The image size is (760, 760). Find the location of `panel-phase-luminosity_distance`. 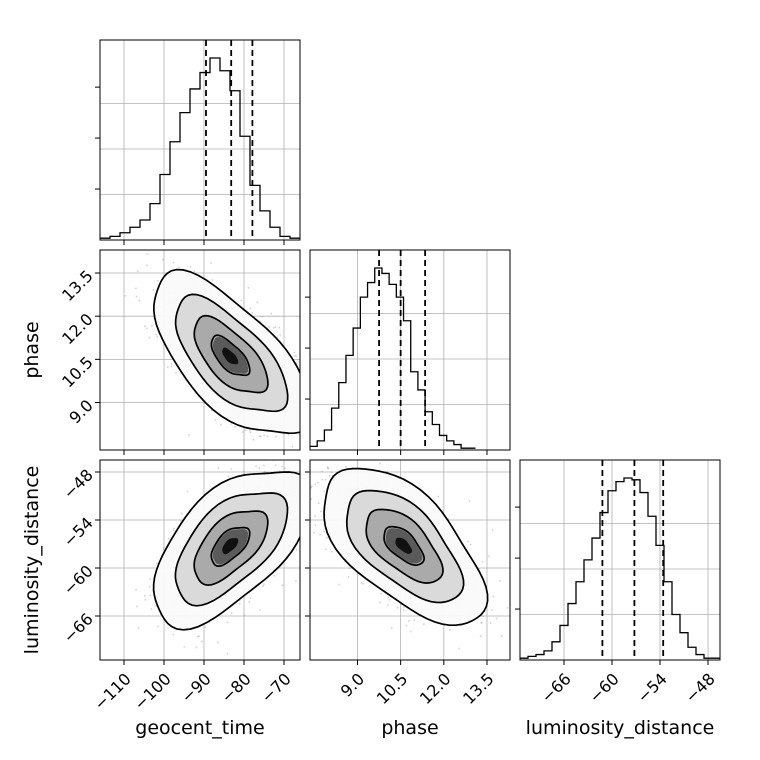

panel-phase-luminosity_distance is located at coordinates (411, 553).